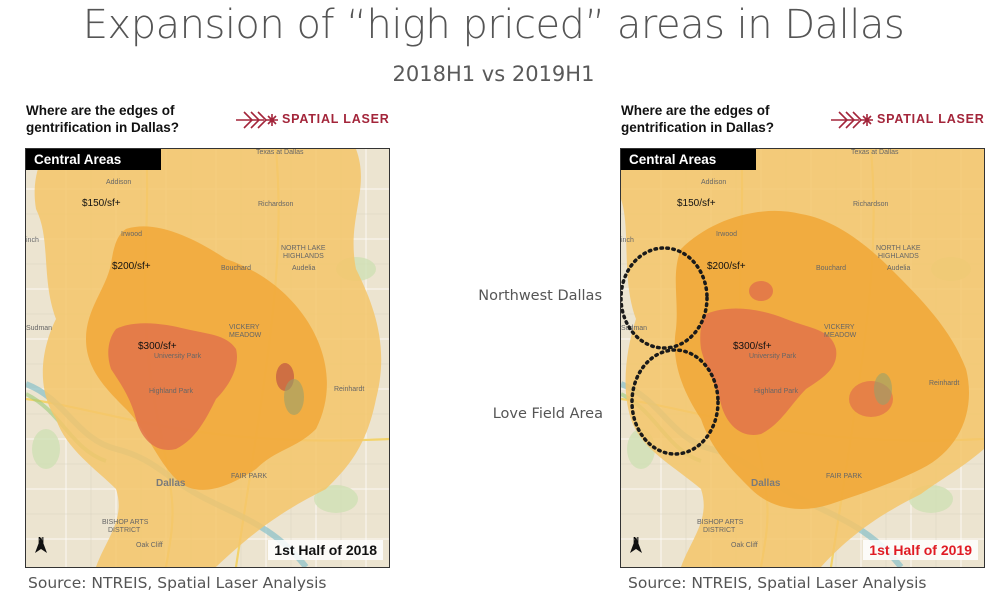  What do you see at coordinates (665, 298) in the screenshot?
I see `highlight-circle-northwest` at bounding box center [665, 298].